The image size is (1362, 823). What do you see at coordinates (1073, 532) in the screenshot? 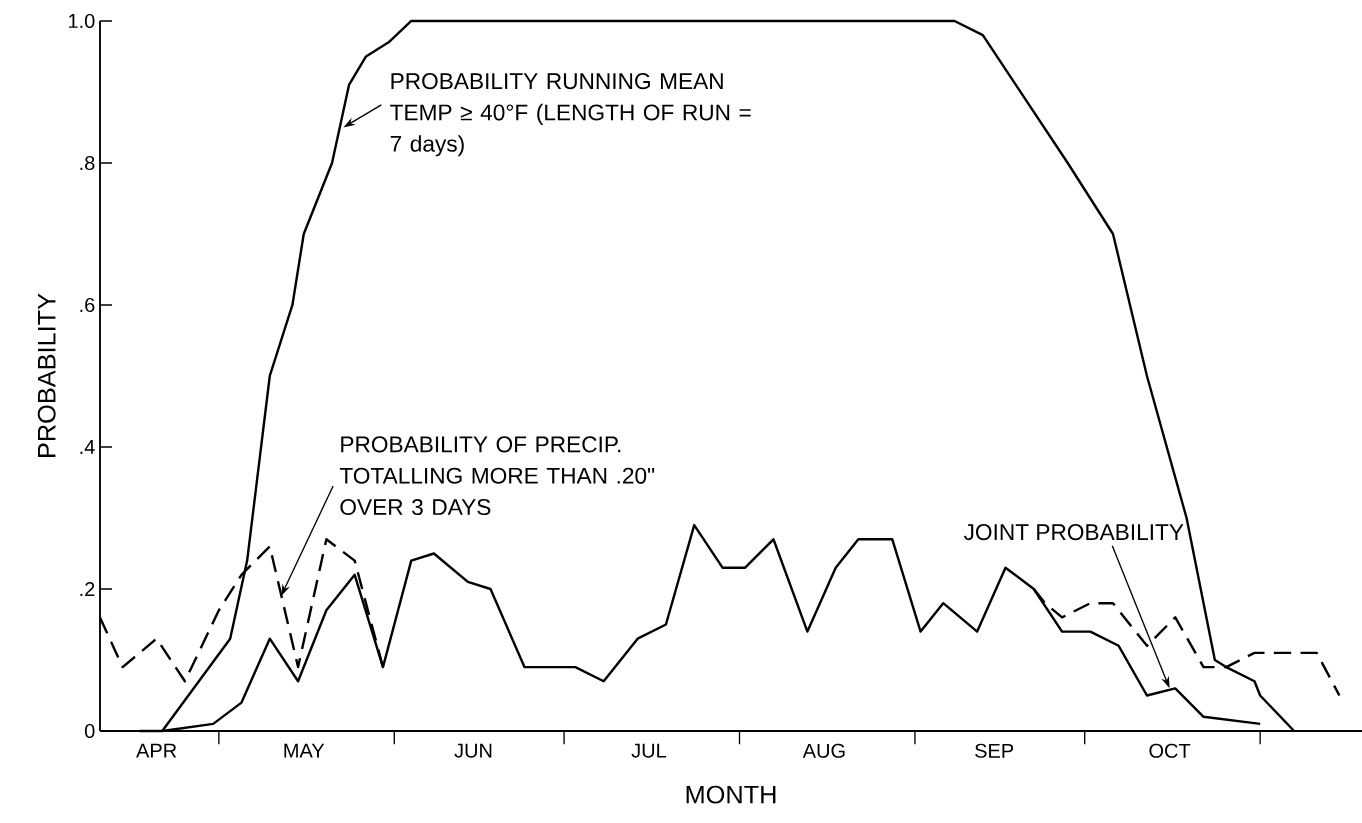
I see `annotation: JOINT PROBABILITY` at bounding box center [1073, 532].